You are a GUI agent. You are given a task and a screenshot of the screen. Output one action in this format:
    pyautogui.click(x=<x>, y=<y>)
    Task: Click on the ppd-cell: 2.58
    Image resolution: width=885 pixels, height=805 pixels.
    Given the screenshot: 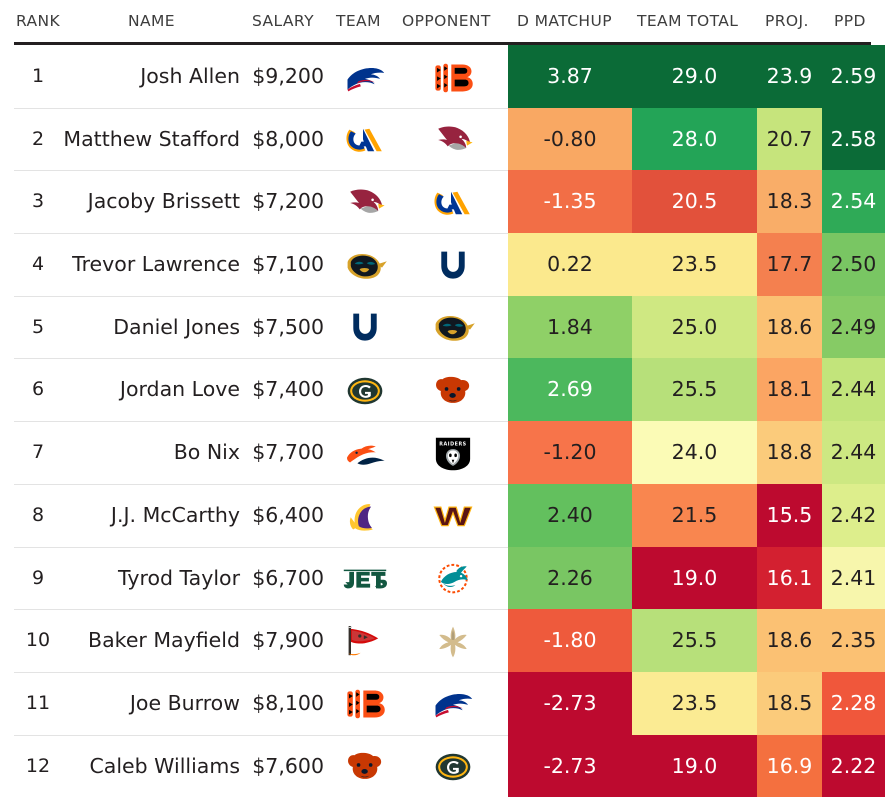 What is the action you would take?
    pyautogui.click(x=853, y=139)
    